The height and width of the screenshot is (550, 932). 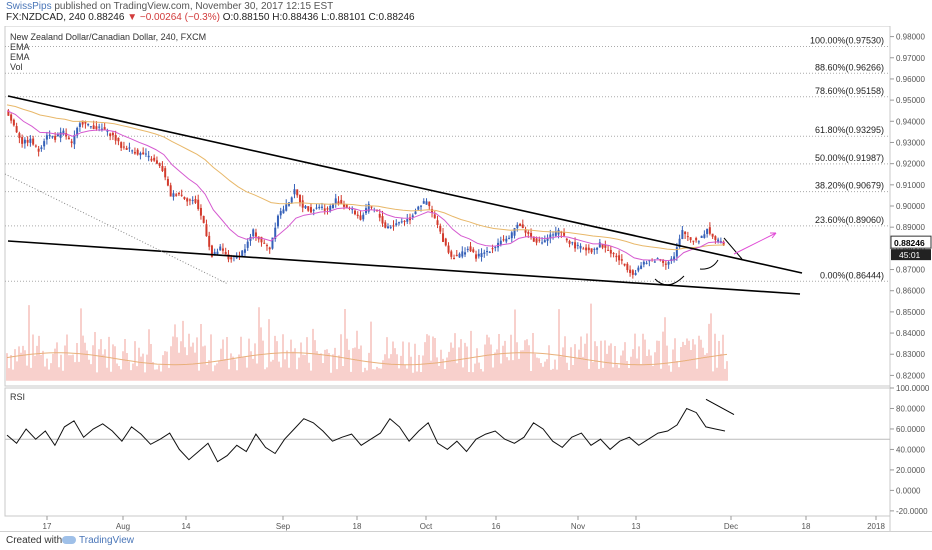 I want to click on x-tick-label: 2018, so click(x=876, y=526).